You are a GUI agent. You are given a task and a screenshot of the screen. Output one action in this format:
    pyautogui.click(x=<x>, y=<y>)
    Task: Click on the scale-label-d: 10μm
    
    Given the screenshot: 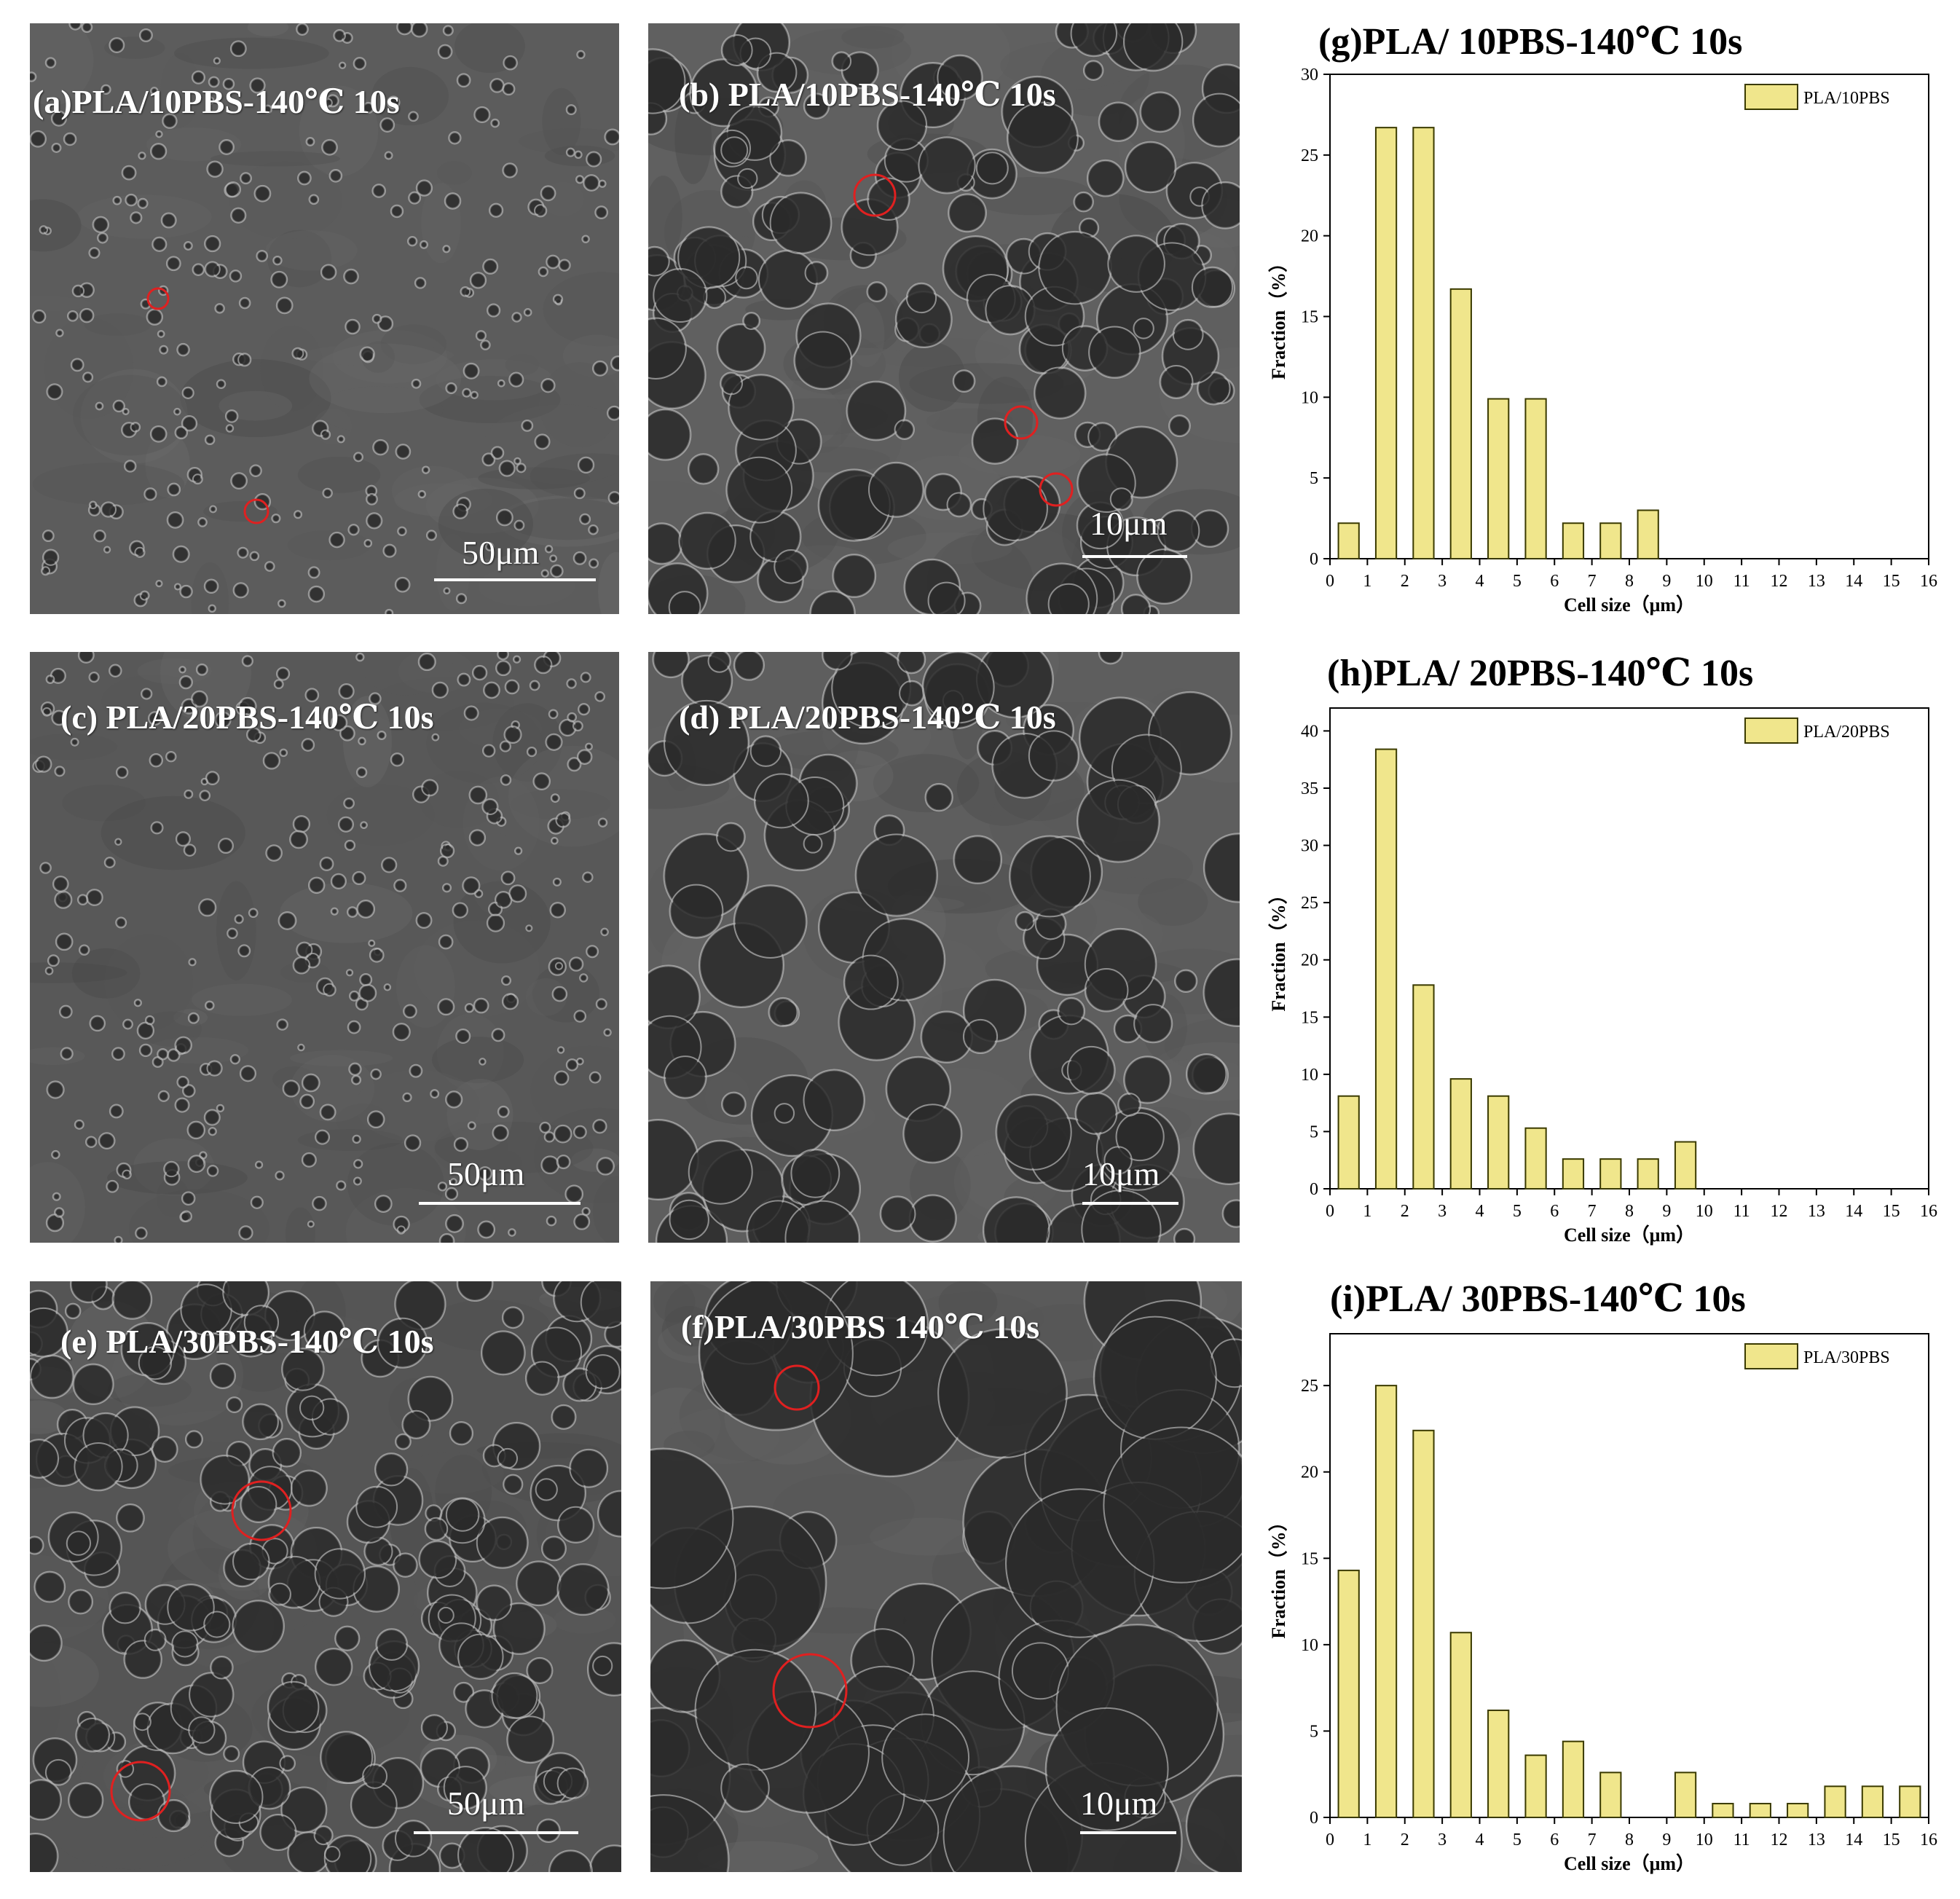 What is the action you would take?
    pyautogui.click(x=1121, y=1173)
    